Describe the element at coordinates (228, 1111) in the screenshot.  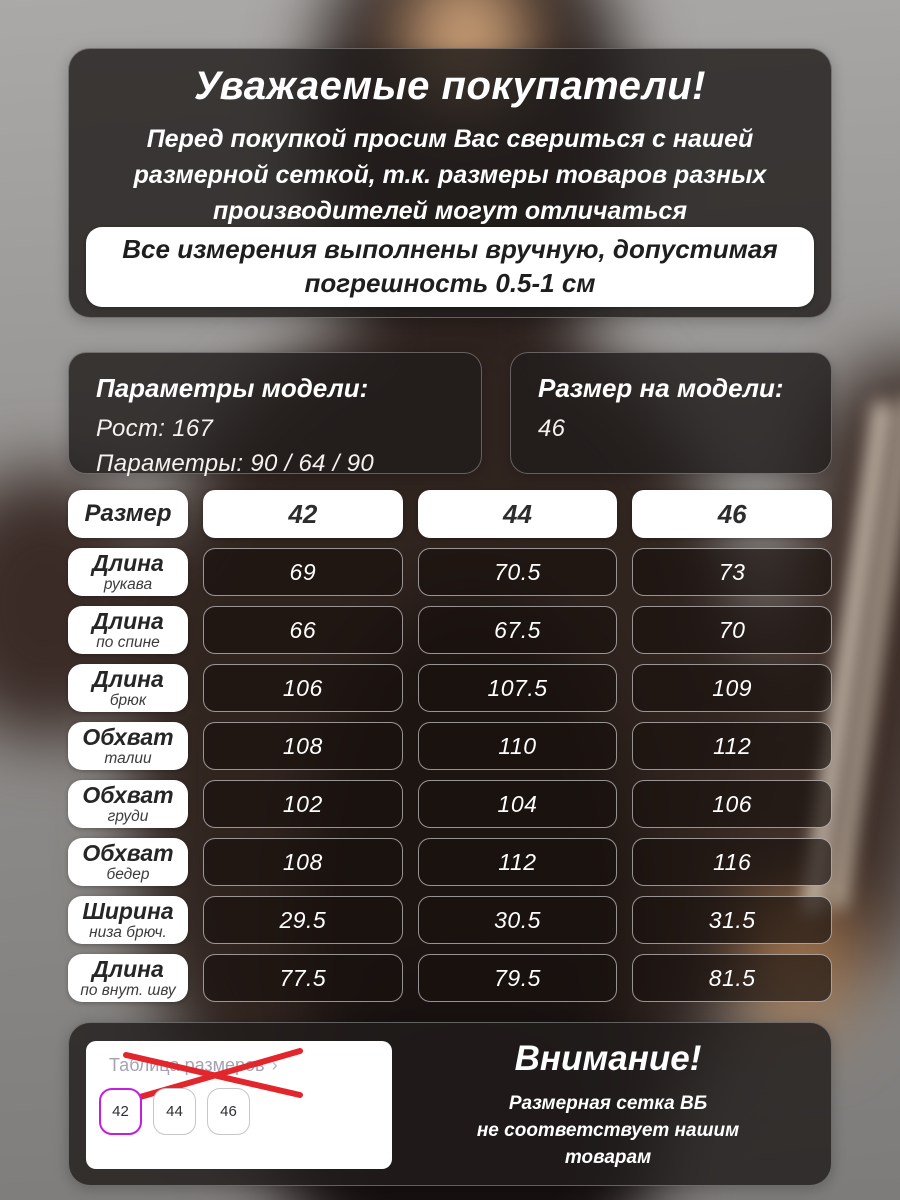
I see `size-chip-46: 46` at that location.